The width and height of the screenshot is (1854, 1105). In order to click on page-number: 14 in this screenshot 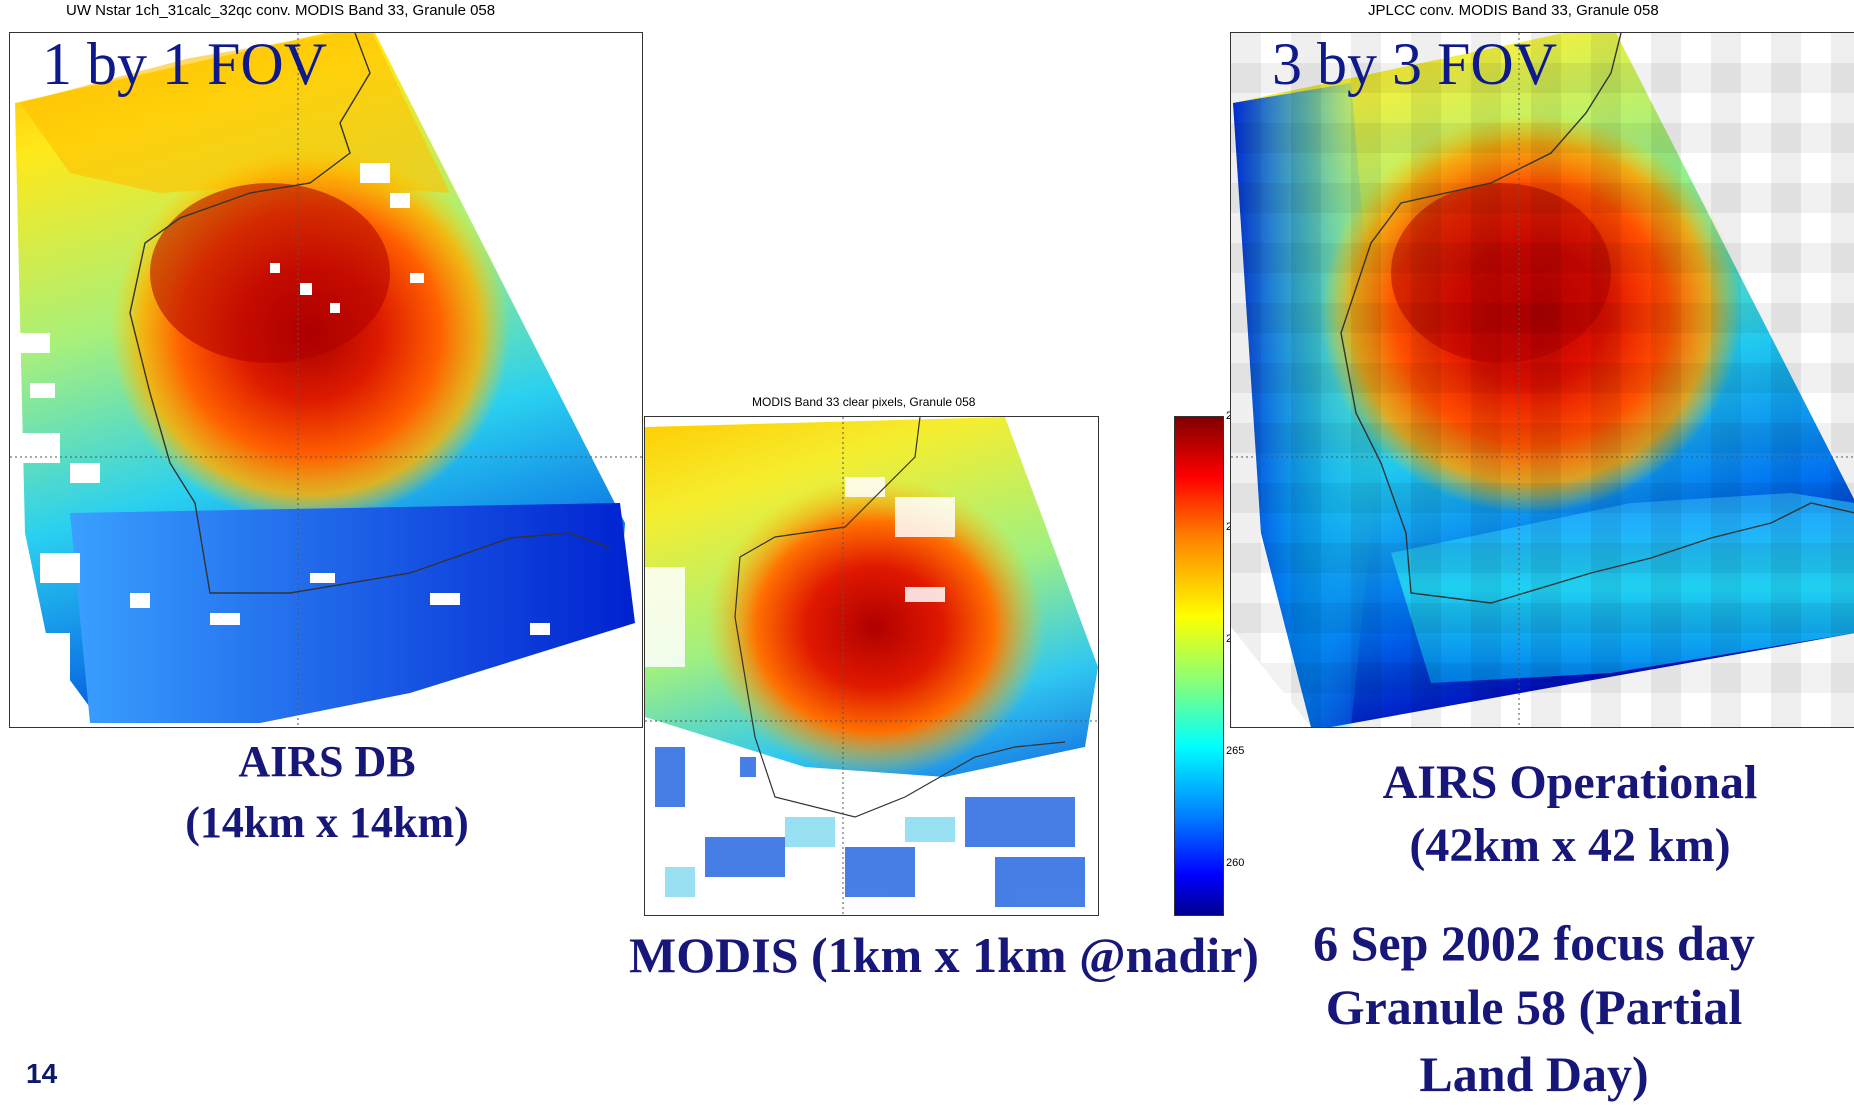, I will do `click(42, 1073)`.